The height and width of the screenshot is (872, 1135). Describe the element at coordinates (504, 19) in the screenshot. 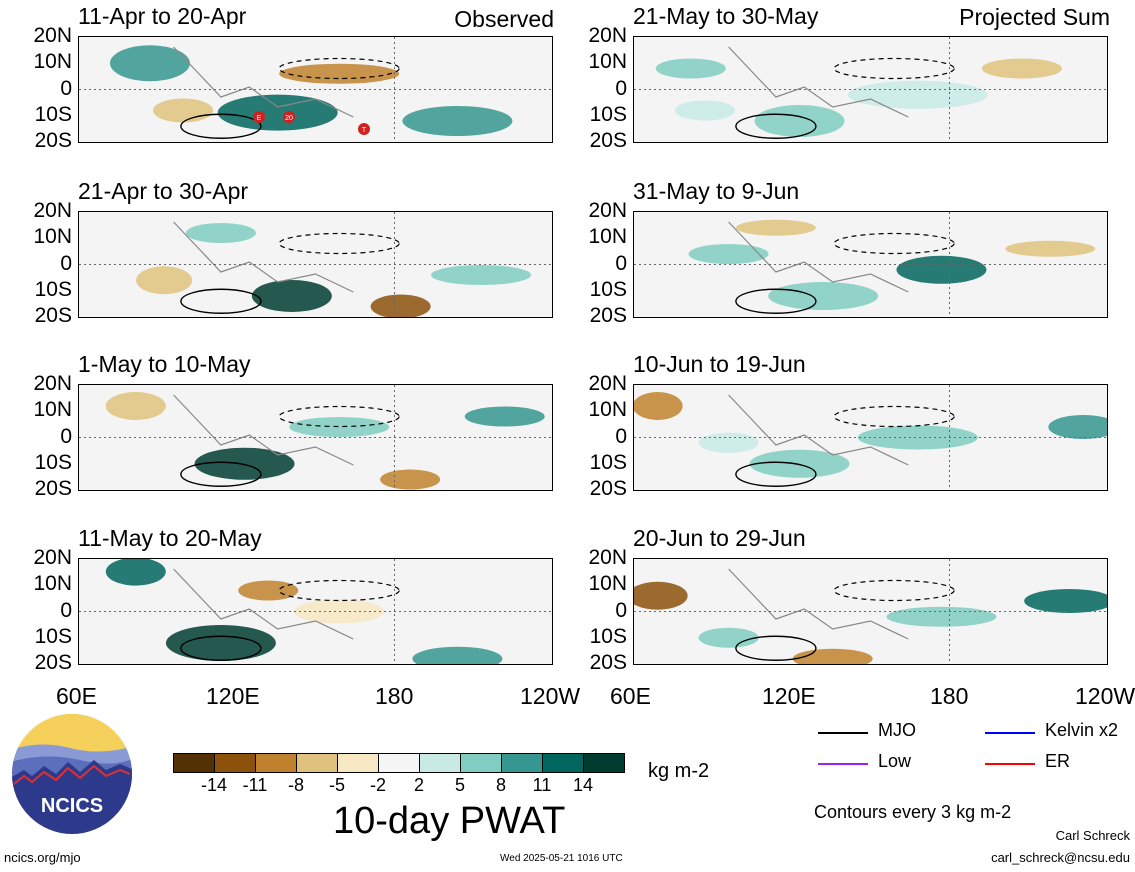

I see `observed-label: Observed` at that location.